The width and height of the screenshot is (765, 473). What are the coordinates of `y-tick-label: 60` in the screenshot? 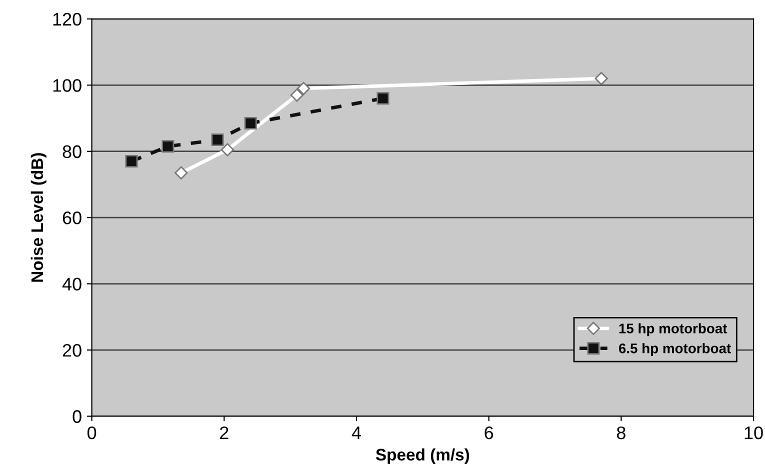 It's located at (72, 218).